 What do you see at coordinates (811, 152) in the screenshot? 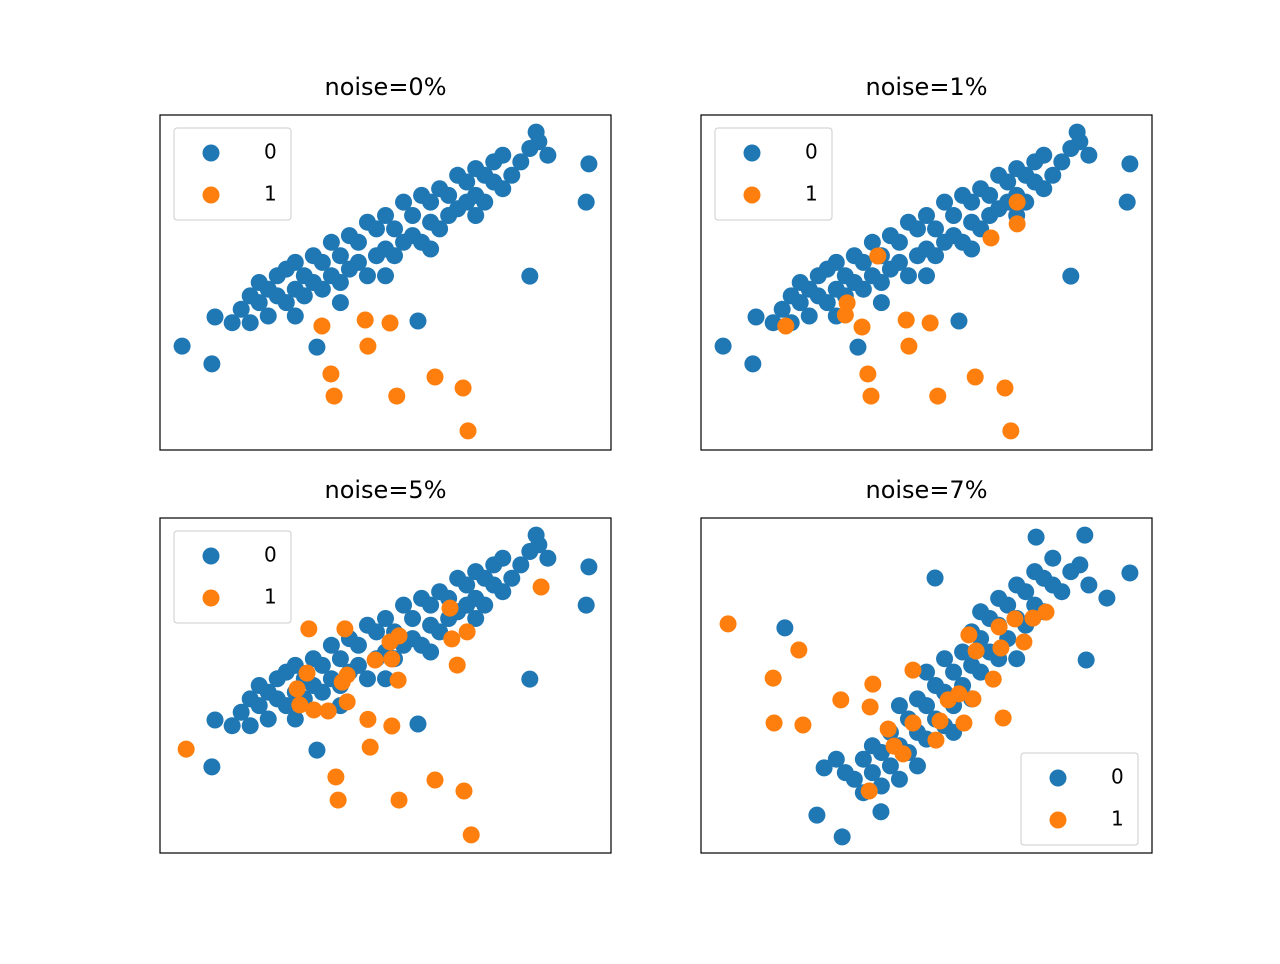
I see `legend-label: 0` at bounding box center [811, 152].